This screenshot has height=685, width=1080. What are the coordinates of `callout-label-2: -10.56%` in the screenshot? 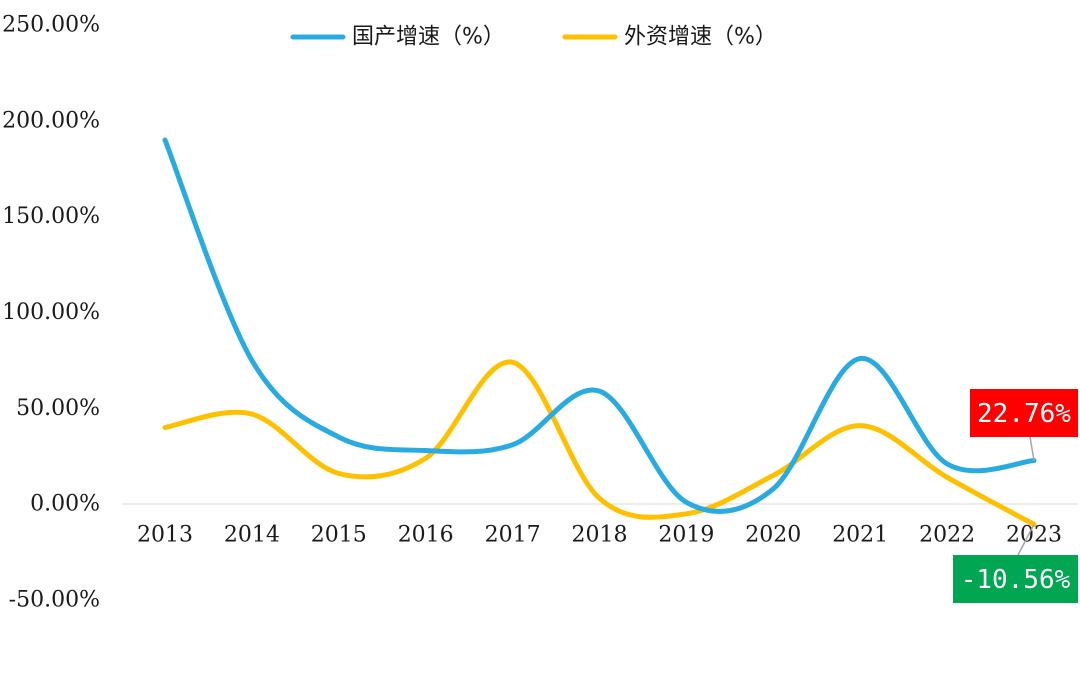 It's located at (1016, 580).